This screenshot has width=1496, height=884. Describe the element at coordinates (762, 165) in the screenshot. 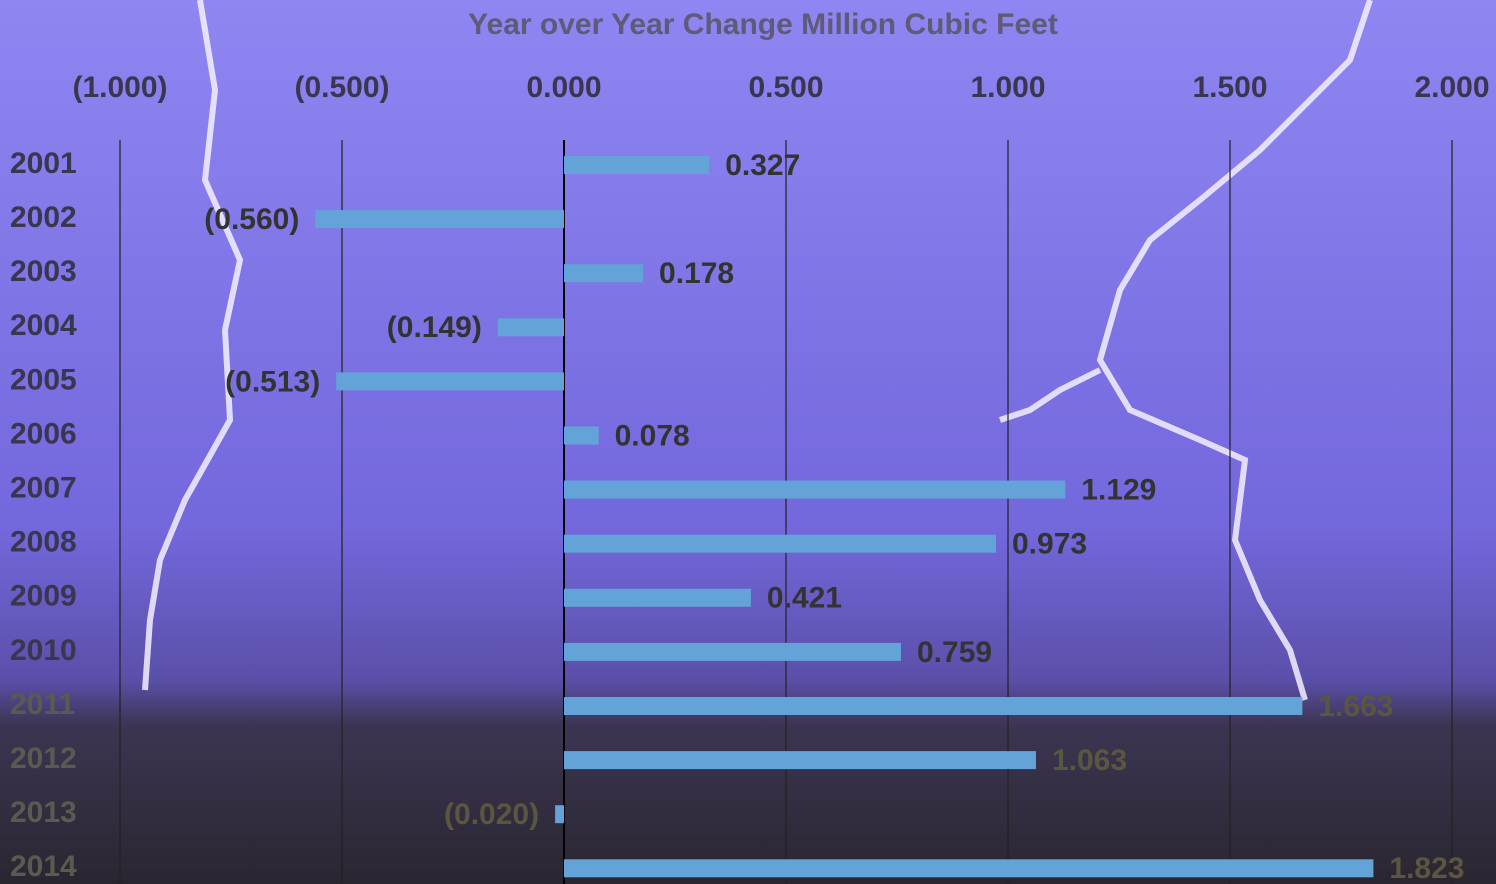

I see `value-label: 0.327` at that location.